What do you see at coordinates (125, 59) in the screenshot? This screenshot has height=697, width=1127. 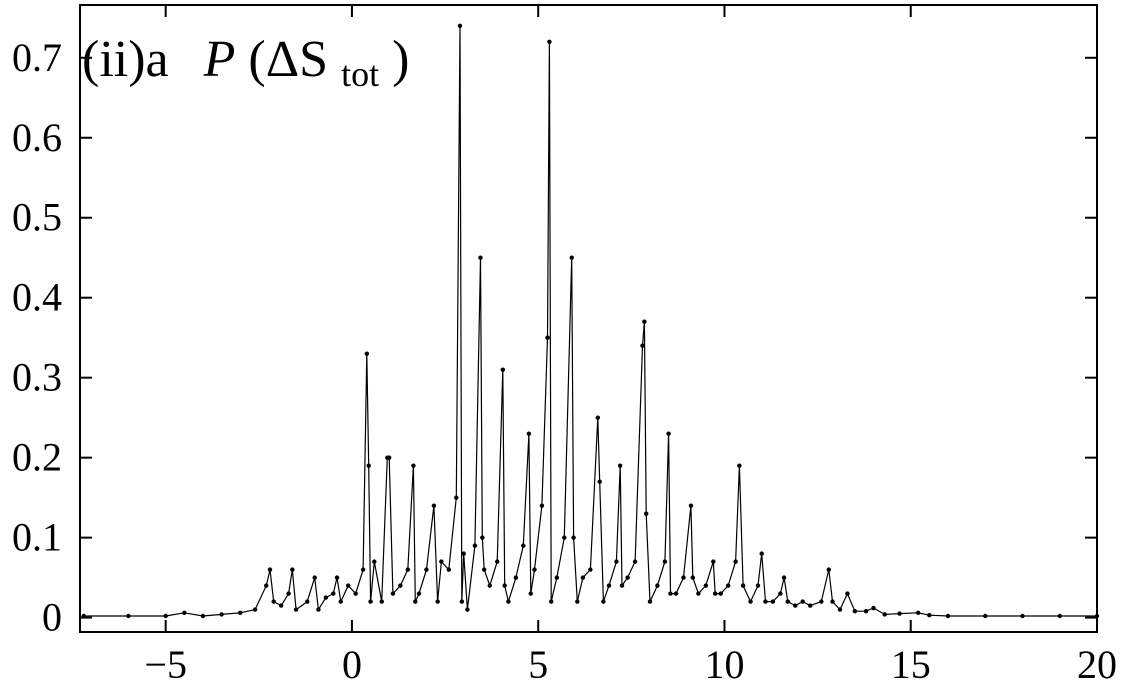 I see `panel-label: (ii)a` at bounding box center [125, 59].